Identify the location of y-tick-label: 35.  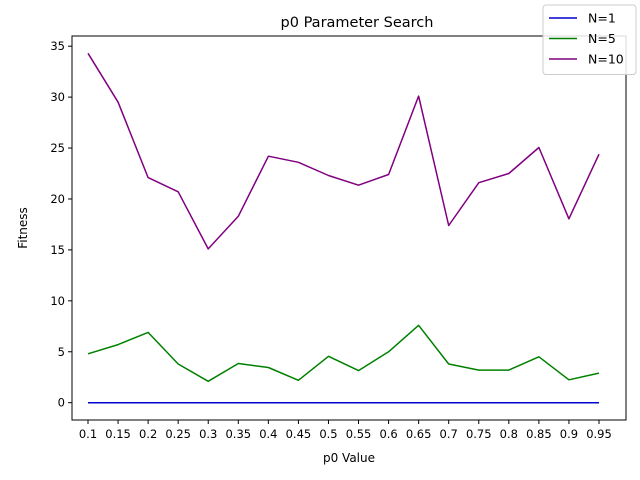
(57, 46).